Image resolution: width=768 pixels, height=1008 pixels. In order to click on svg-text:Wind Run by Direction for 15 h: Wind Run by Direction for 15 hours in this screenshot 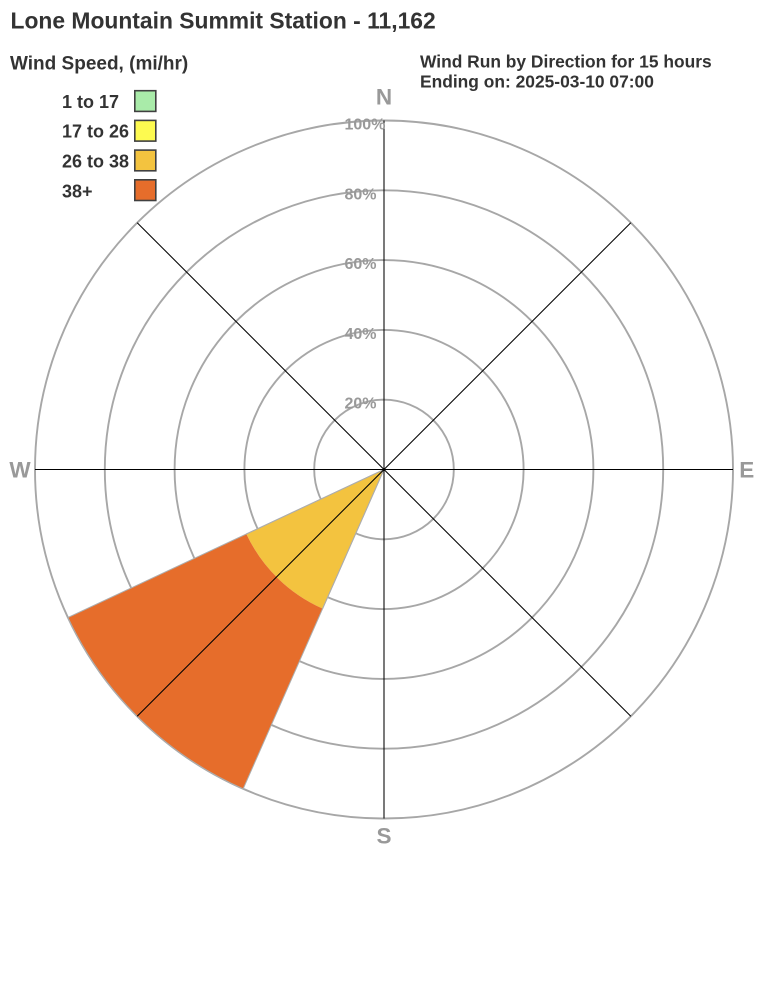, I will do `click(566, 61)`.